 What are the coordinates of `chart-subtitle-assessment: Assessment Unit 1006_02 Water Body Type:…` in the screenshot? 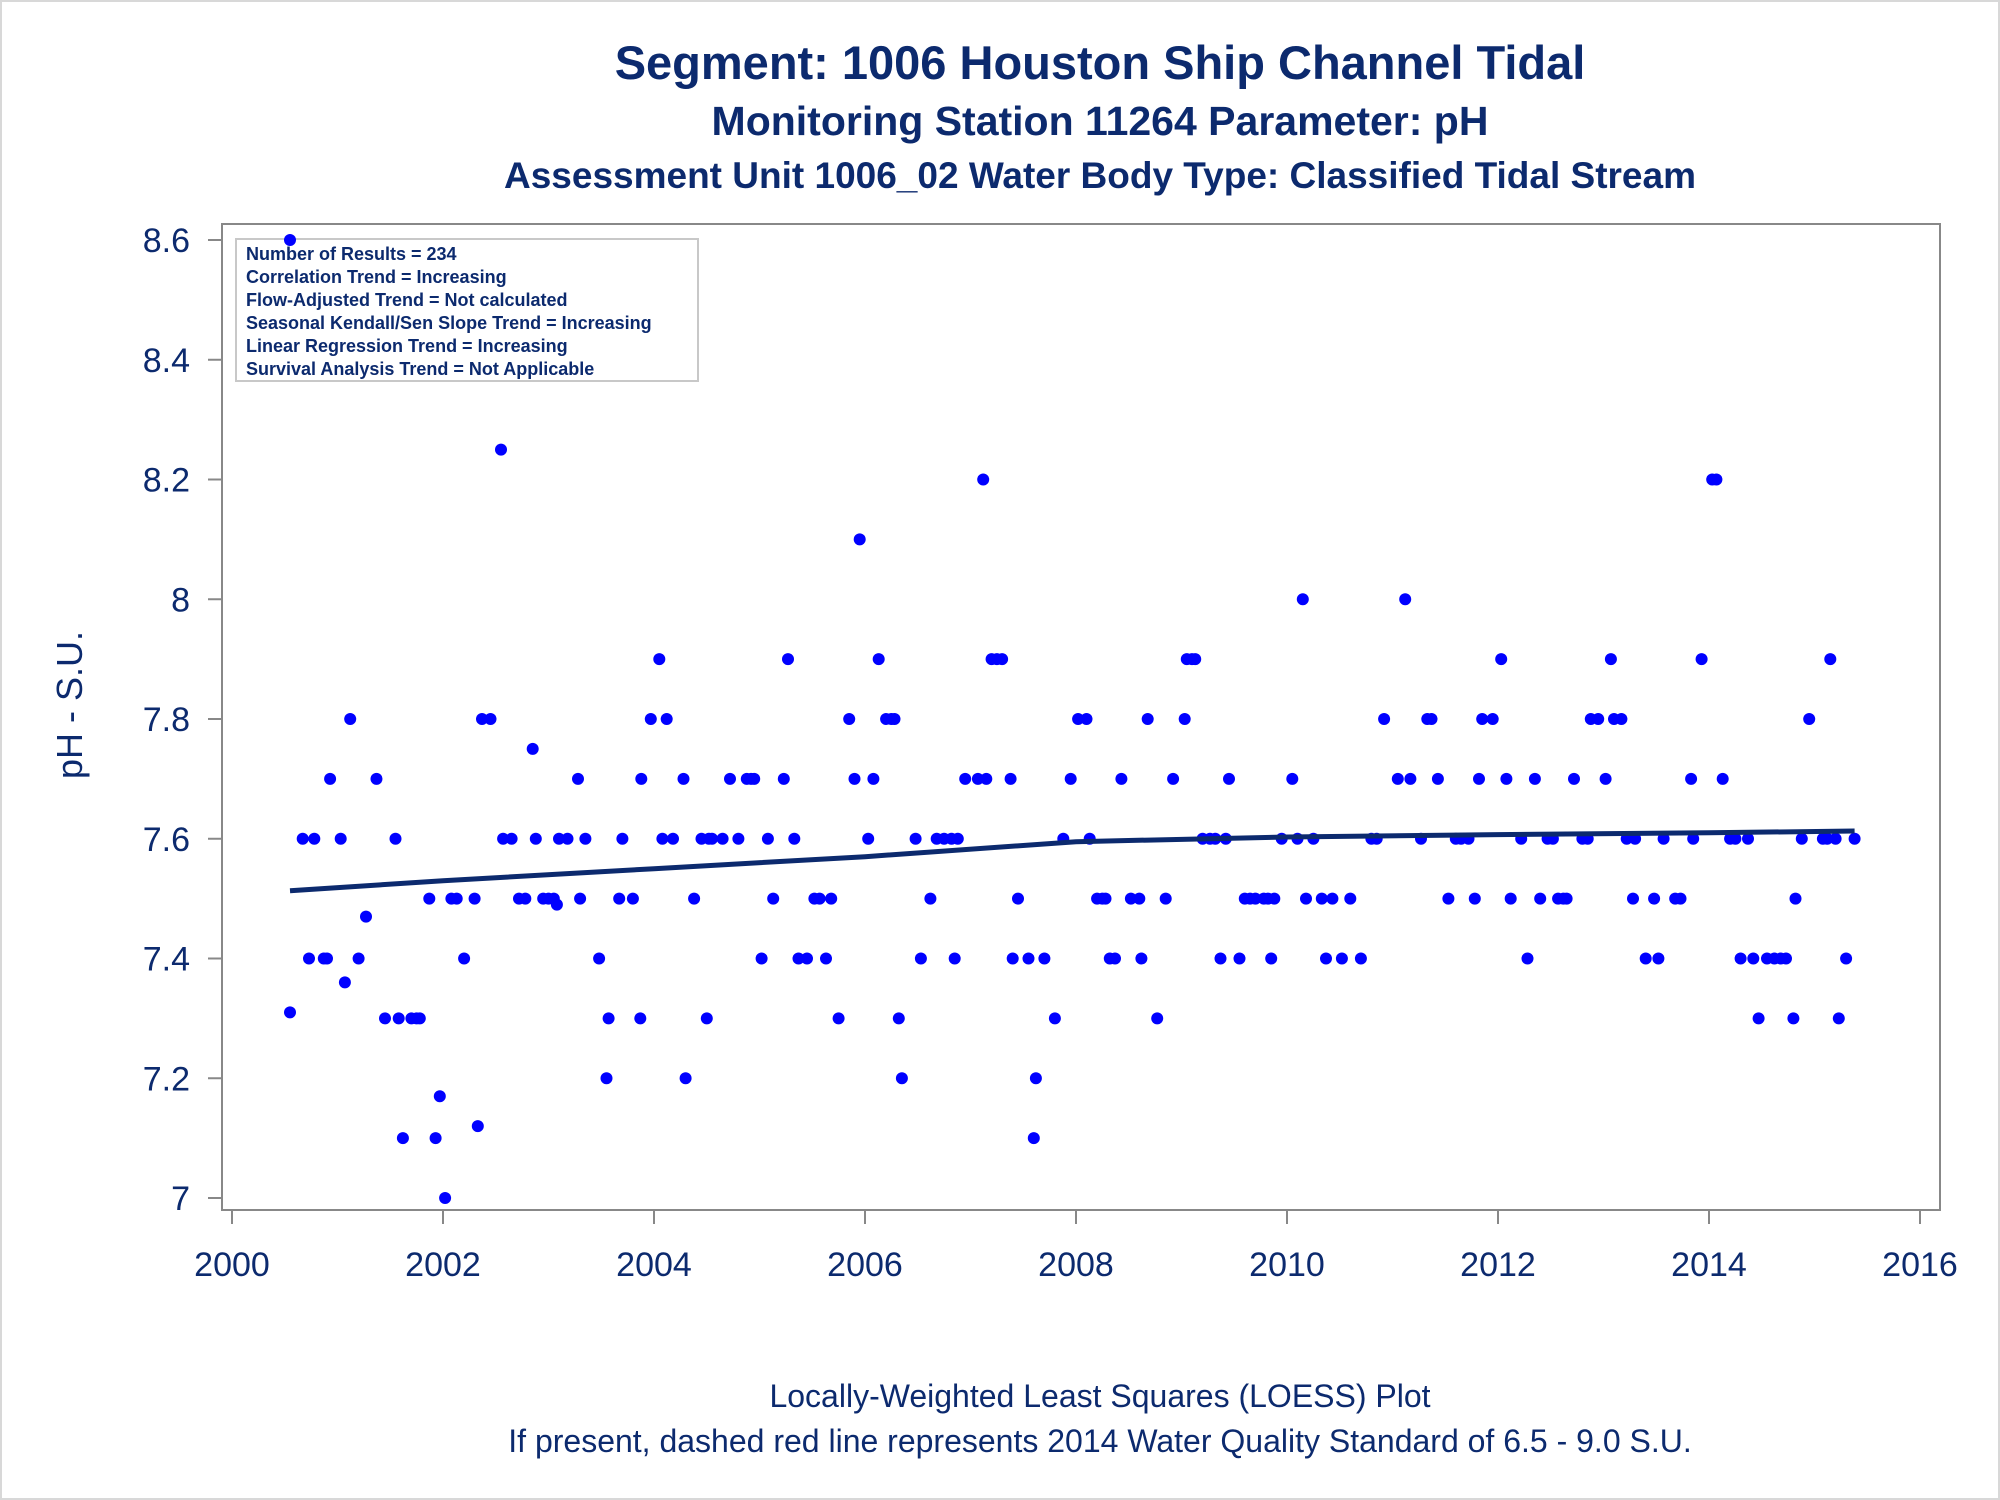 It's located at (1100, 175).